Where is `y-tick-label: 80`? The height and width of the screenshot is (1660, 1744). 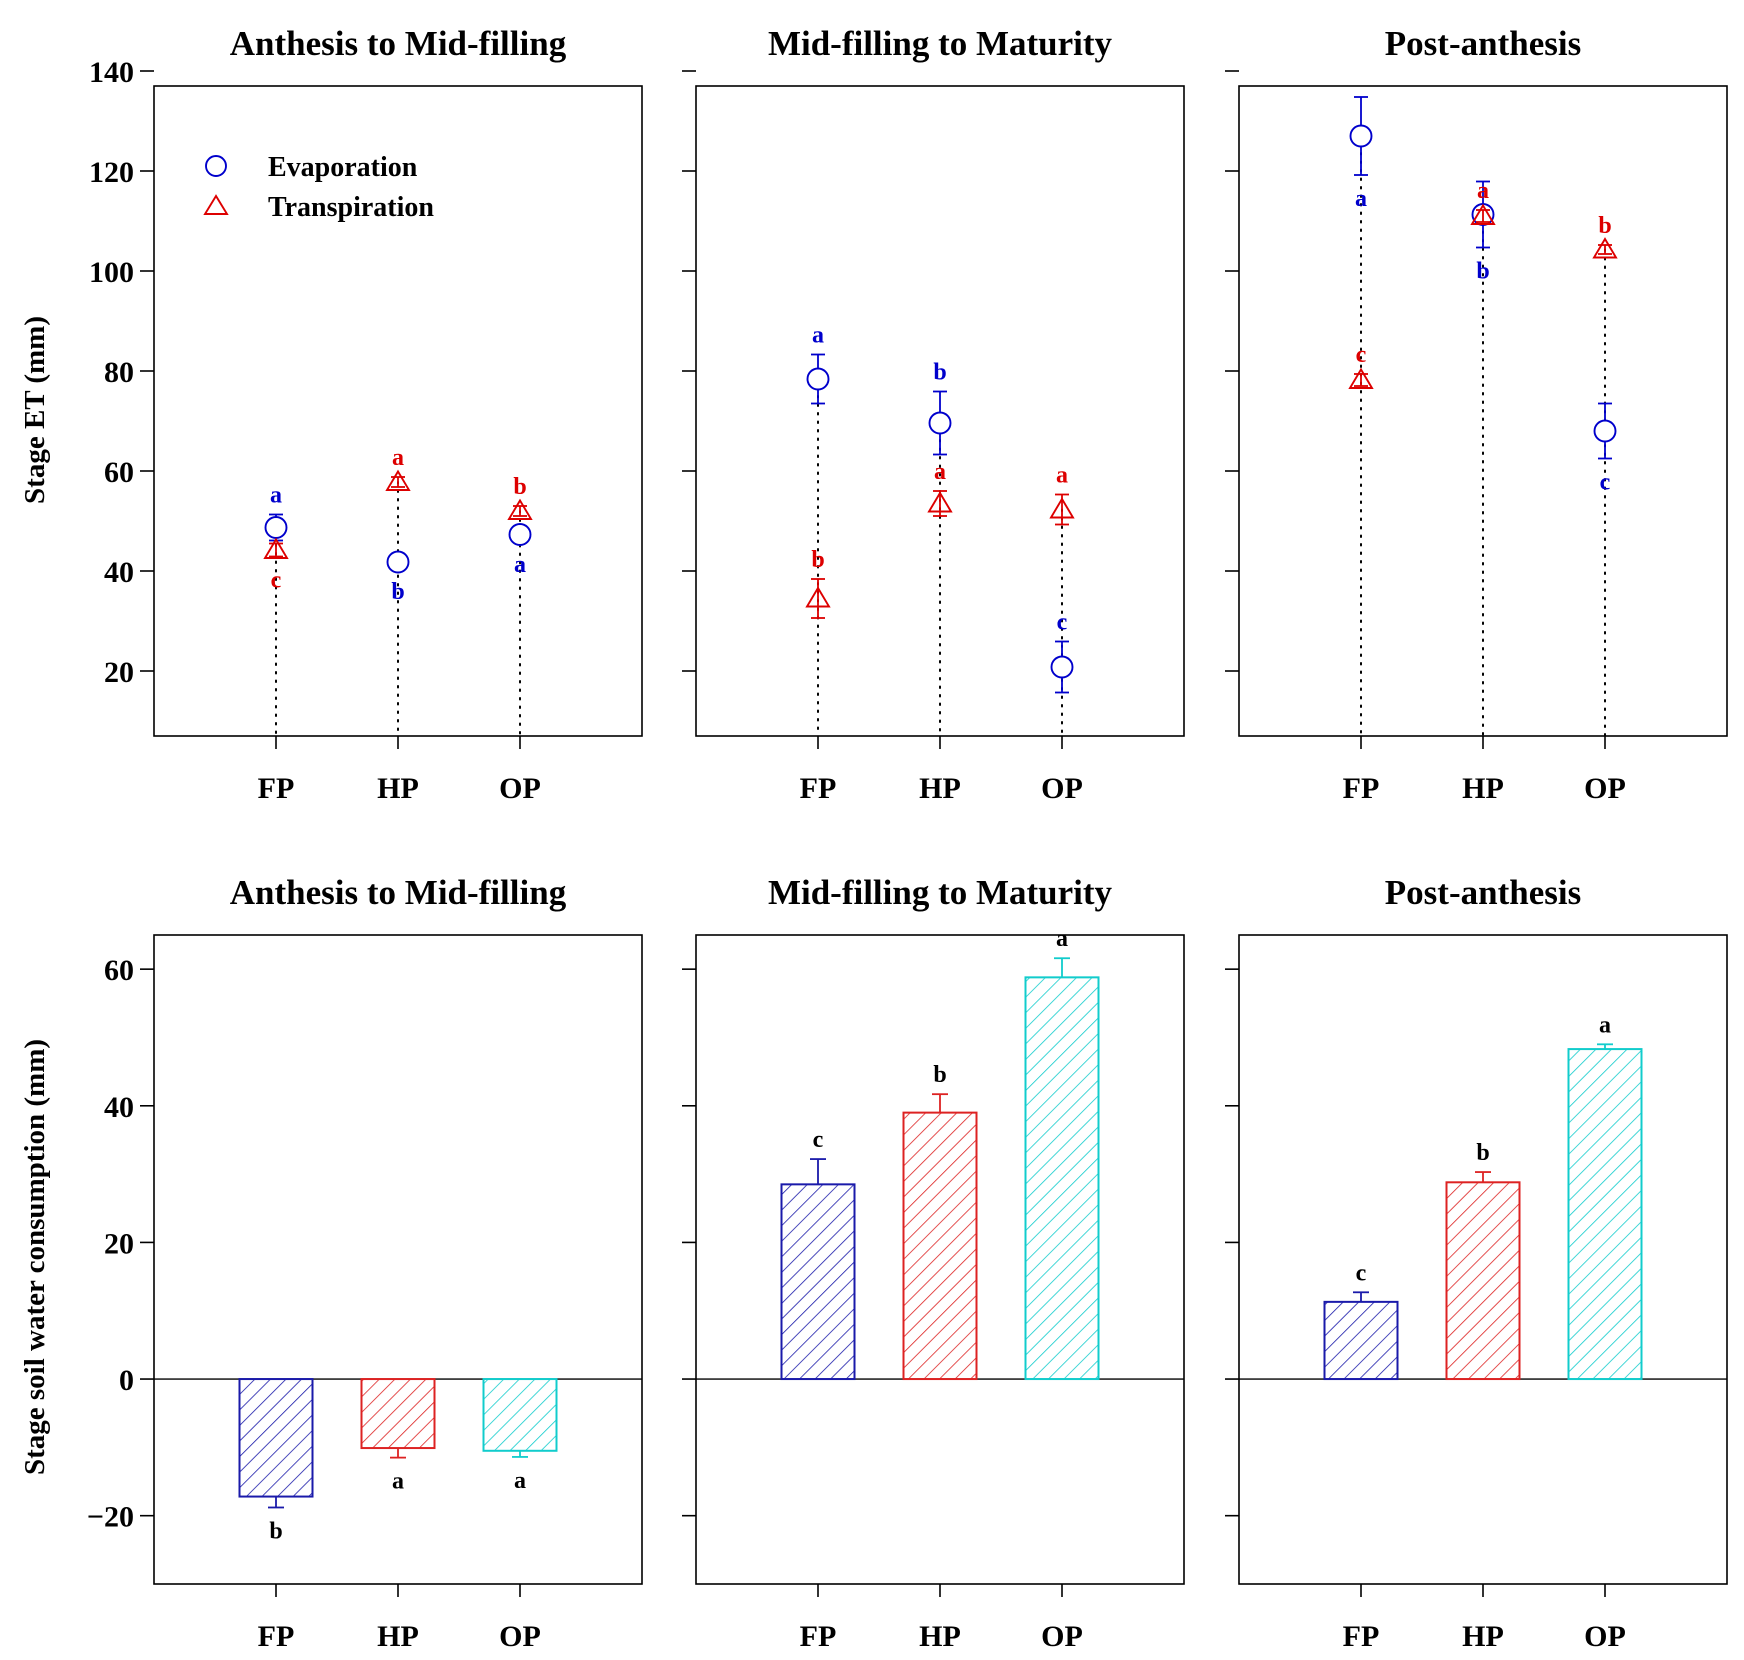
y-tick-label: 80 is located at coordinates (119, 372).